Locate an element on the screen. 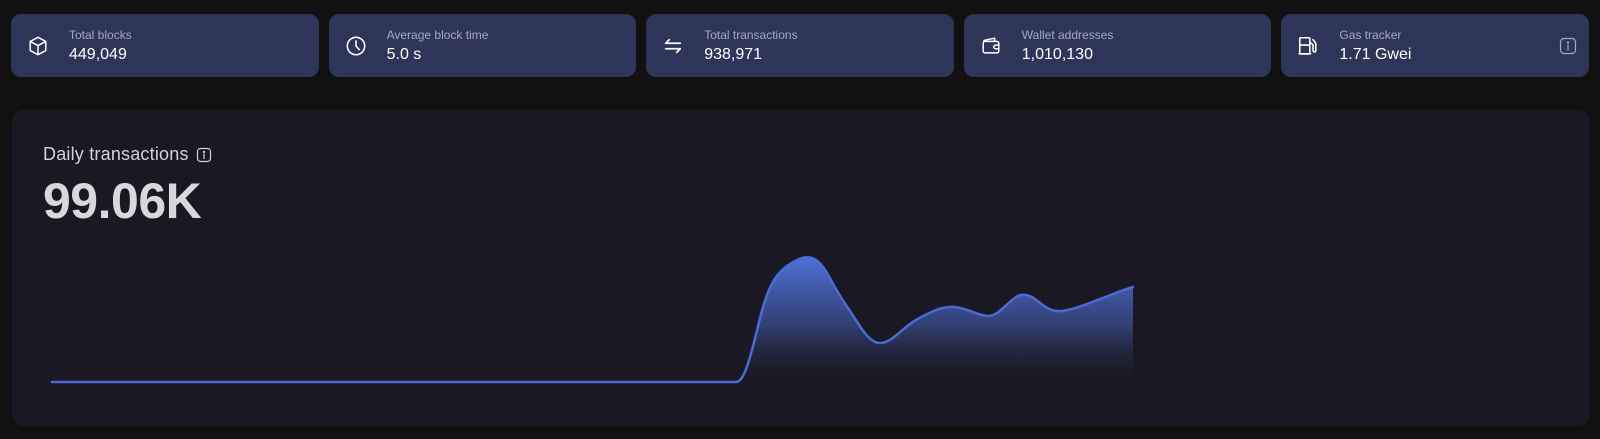 Image resolution: width=1600 pixels, height=439 pixels. stat-value: 1,010,130 is located at coordinates (1057, 54).